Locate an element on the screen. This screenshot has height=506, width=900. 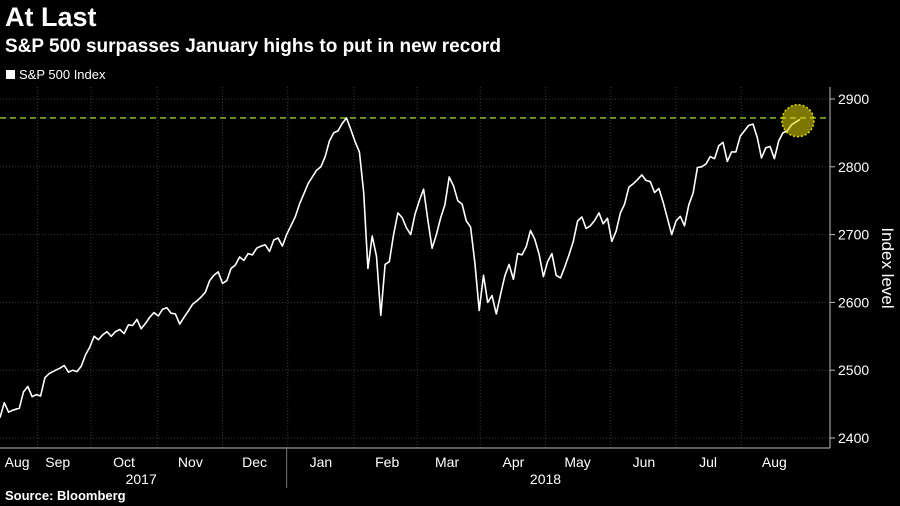
x-tick-label: Jan is located at coordinates (321, 462).